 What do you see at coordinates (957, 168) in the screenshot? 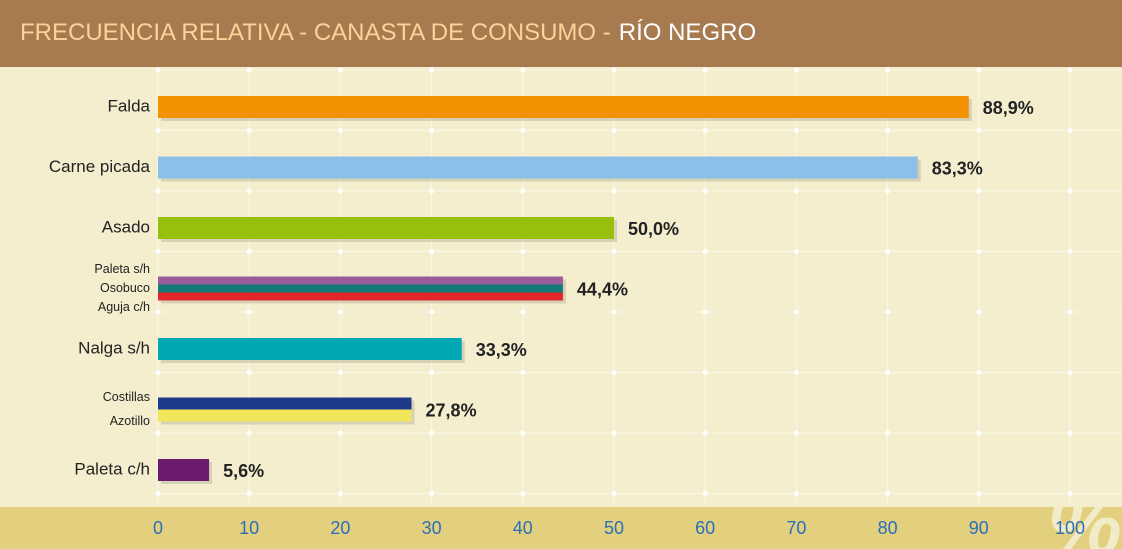
I see `value-label: 83,3%` at bounding box center [957, 168].